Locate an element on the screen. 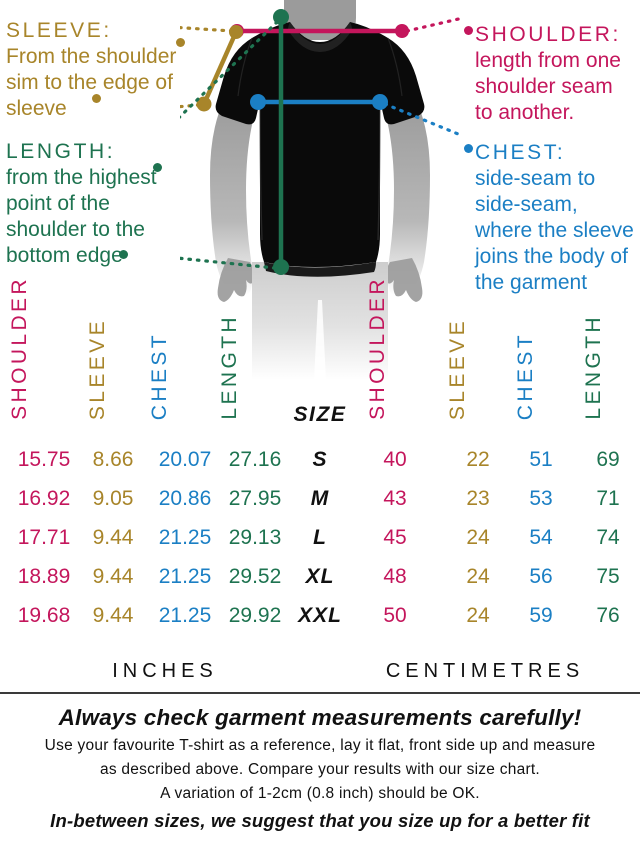  cell-inches-length: 27.16 is located at coordinates (255, 459).